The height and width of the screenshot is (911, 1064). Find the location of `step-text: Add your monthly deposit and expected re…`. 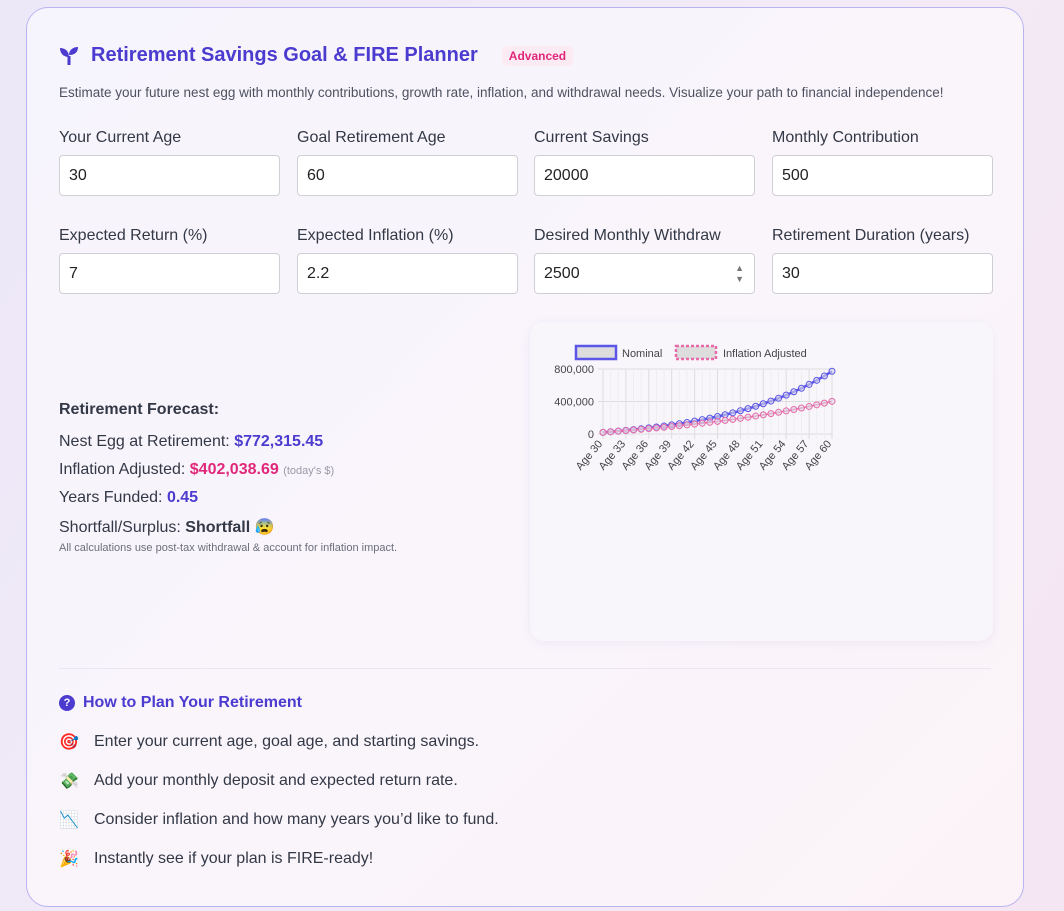

step-text: Add your monthly deposit and expected re… is located at coordinates (276, 780).